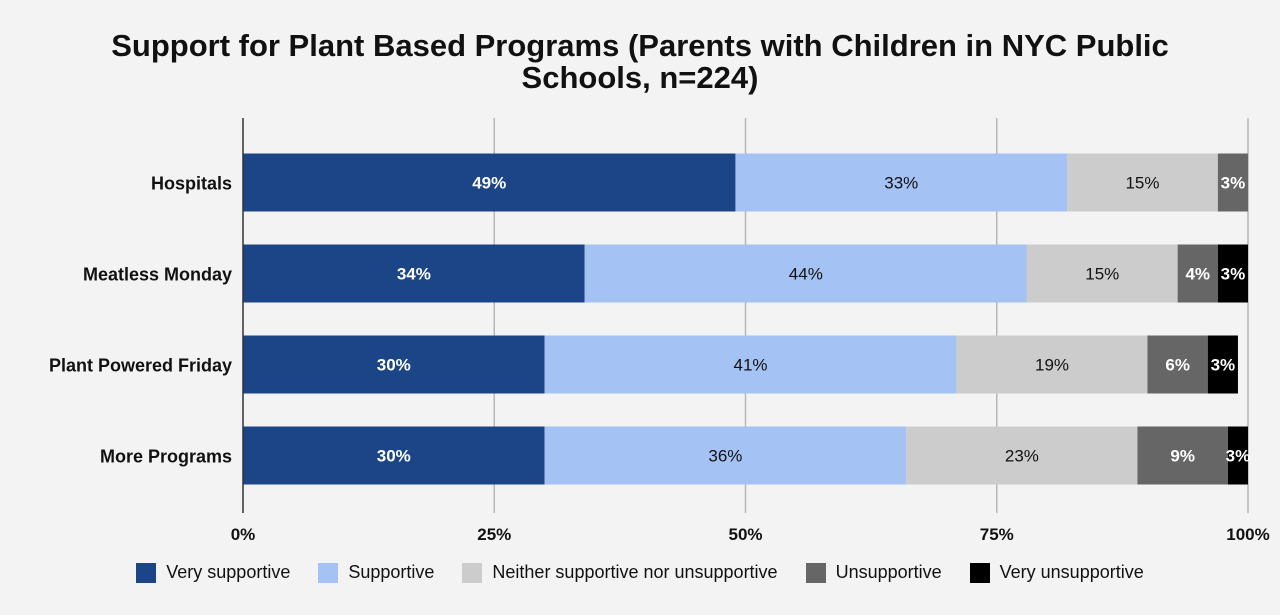 The image size is (1280, 615). I want to click on legend-item: Unsupportive, so click(873, 572).